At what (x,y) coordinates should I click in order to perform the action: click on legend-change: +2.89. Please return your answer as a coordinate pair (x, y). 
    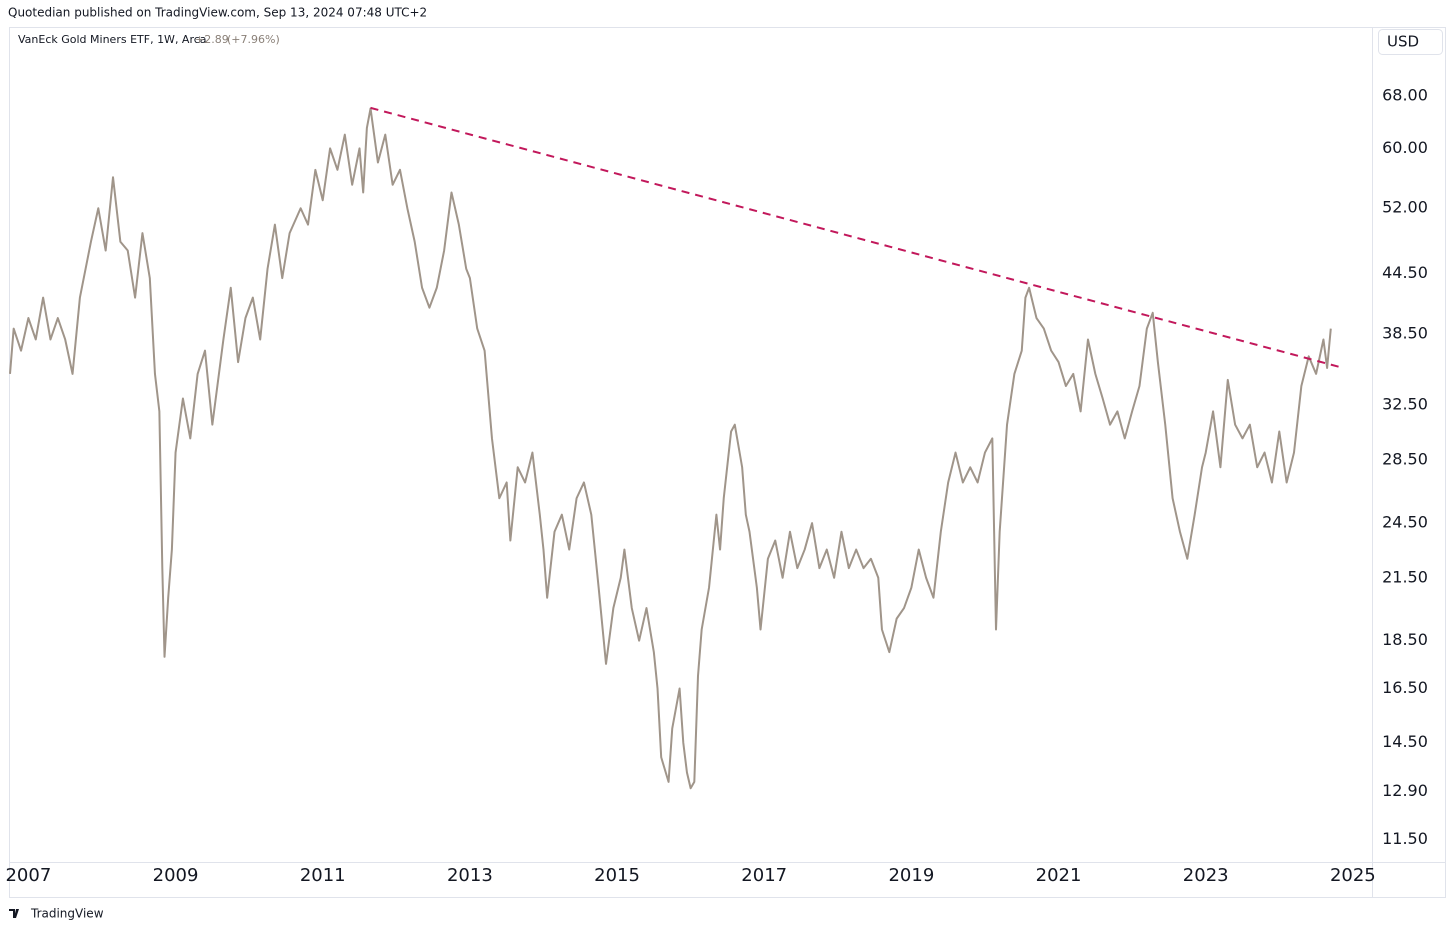
    Looking at the image, I should click on (212, 39).